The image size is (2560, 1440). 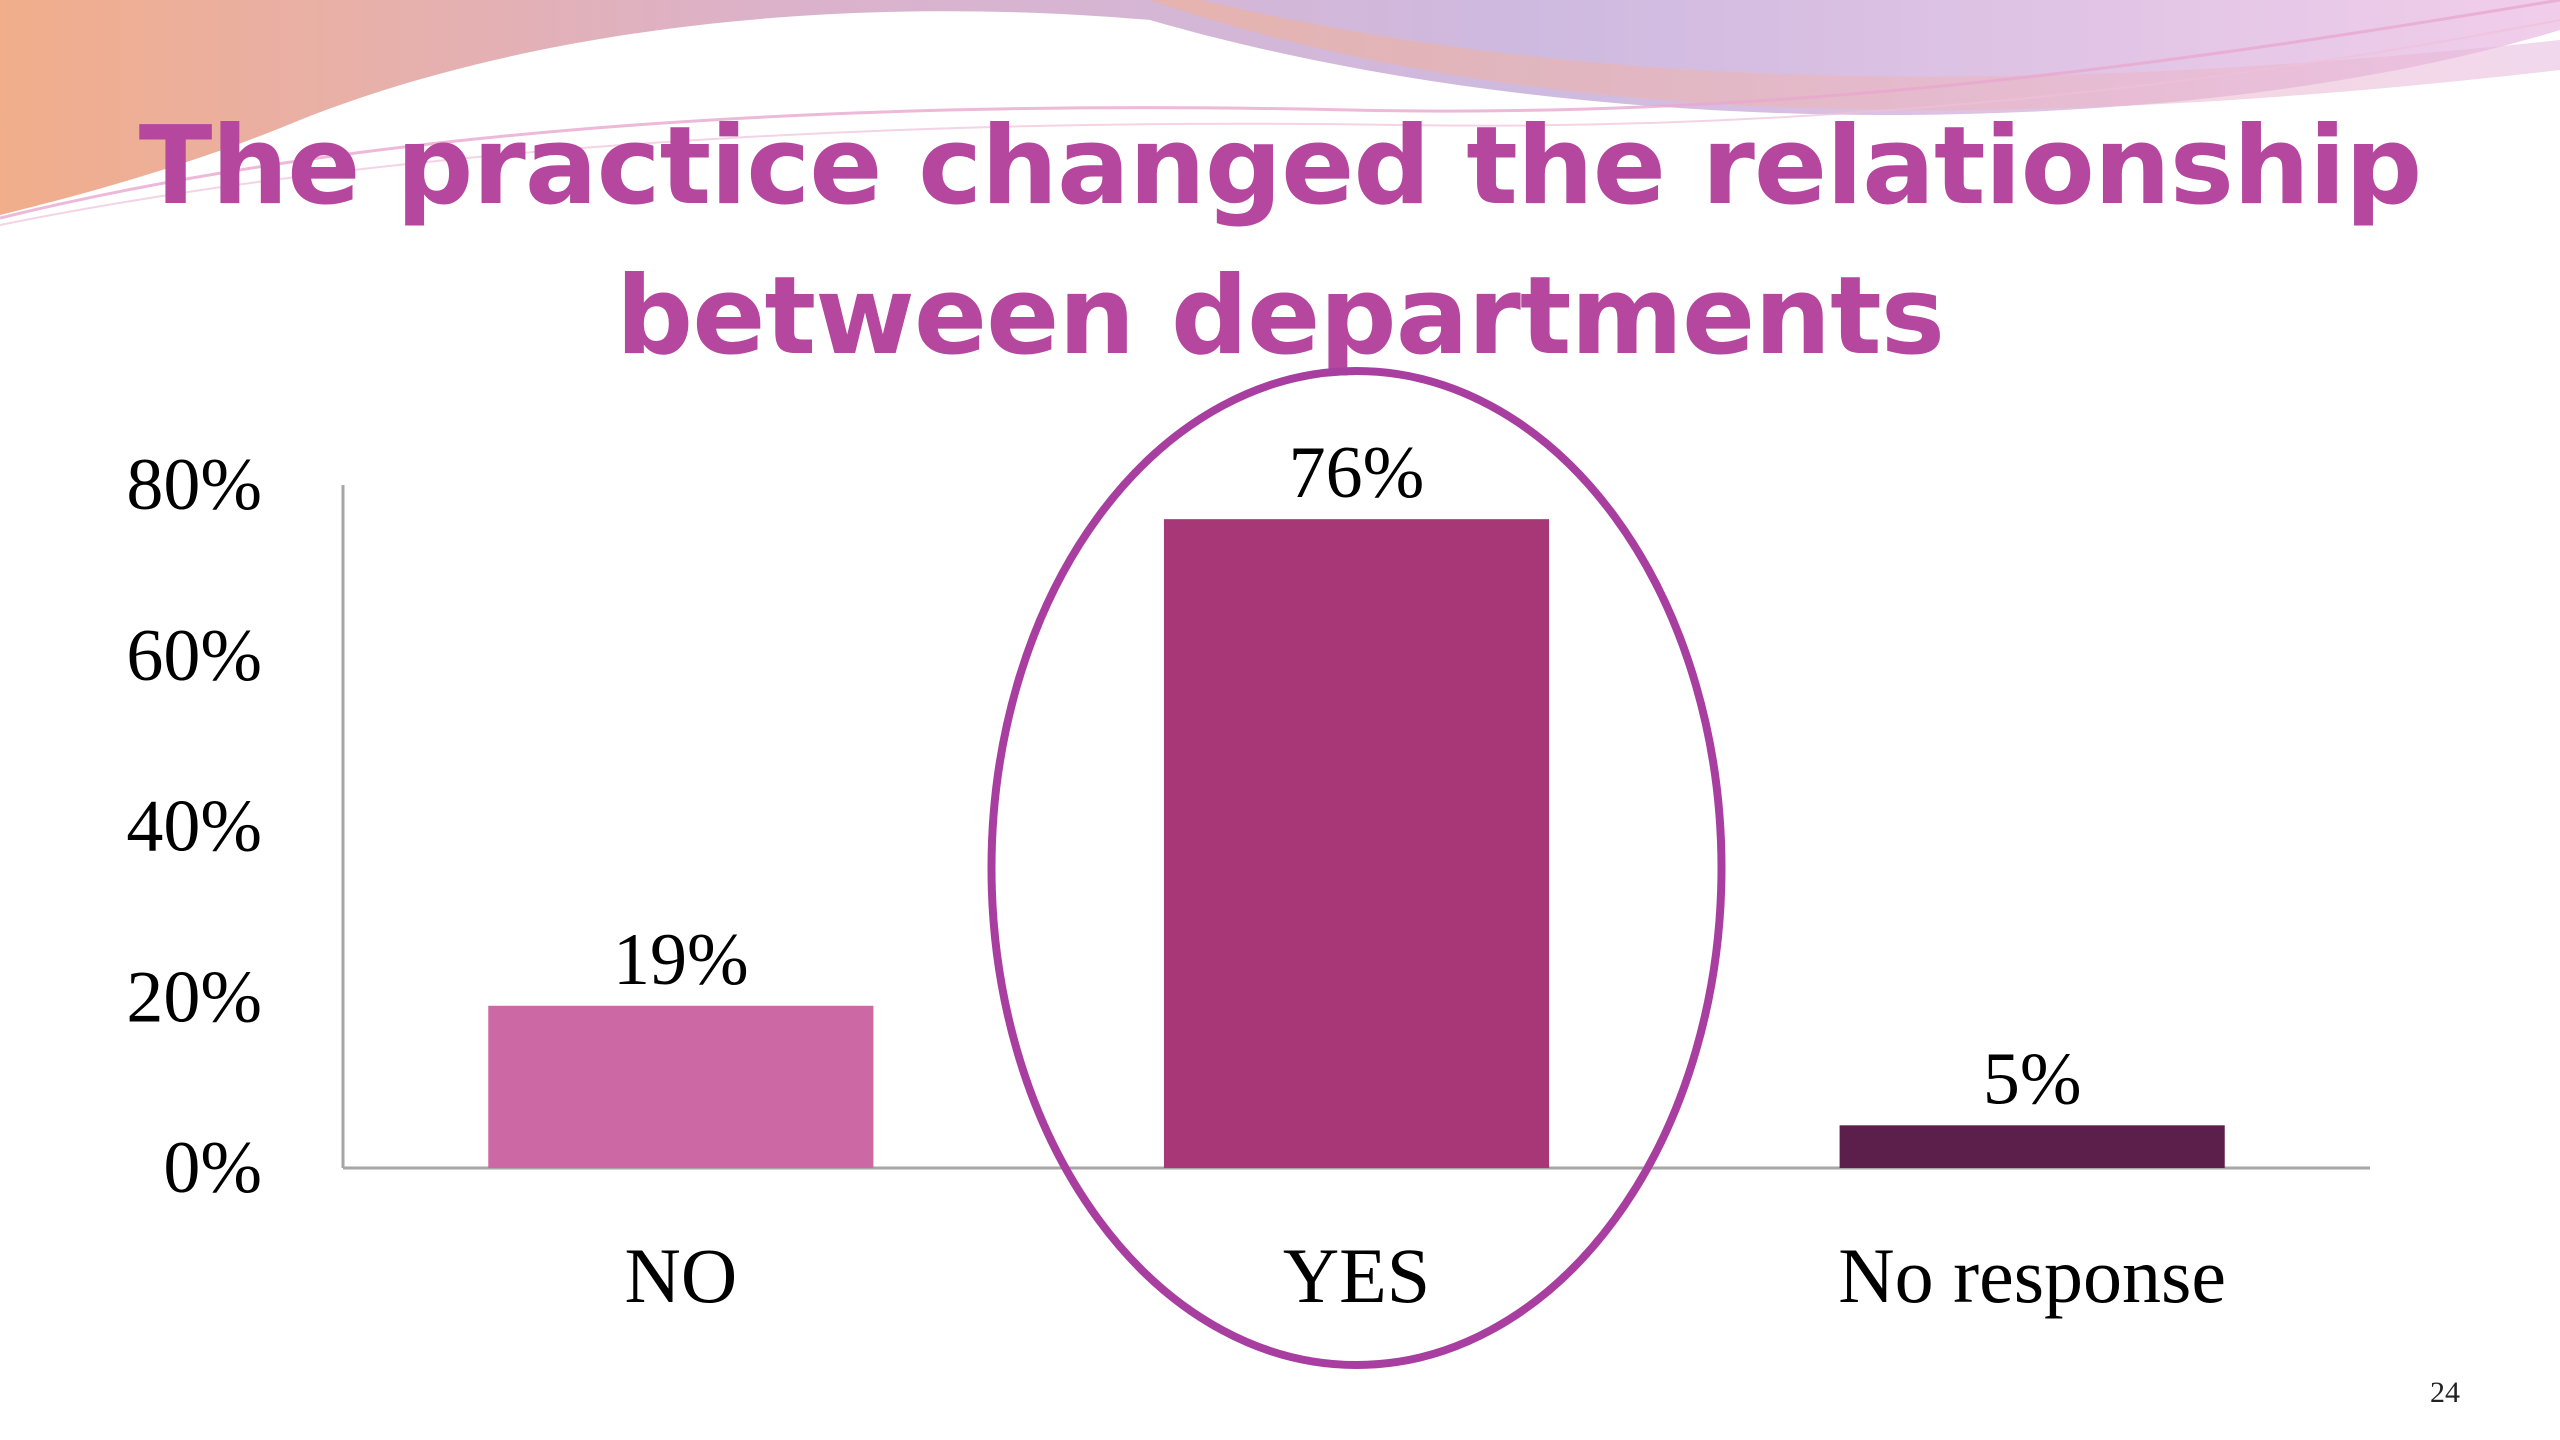 What do you see at coordinates (1280, 166) in the screenshot?
I see `slide-title-line-1: The practice changed the relationship` at bounding box center [1280, 166].